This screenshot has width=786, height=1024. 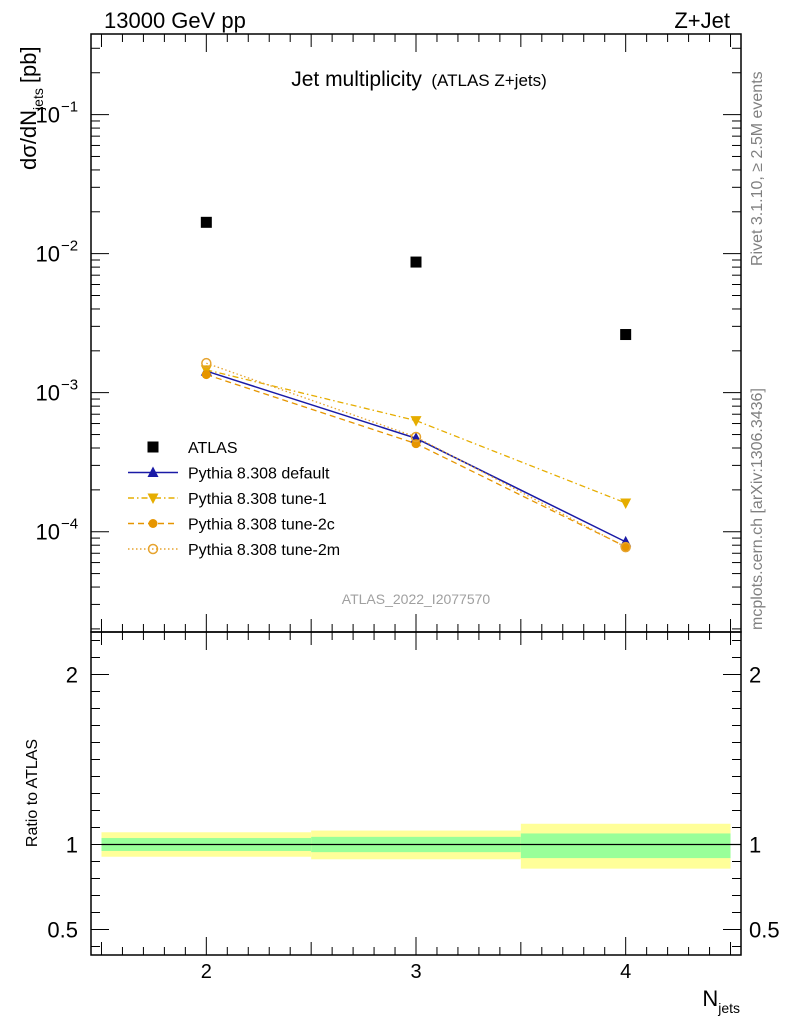 I want to click on main-y-axis-label: dσ/dNjets [pb], so click(x=31, y=108).